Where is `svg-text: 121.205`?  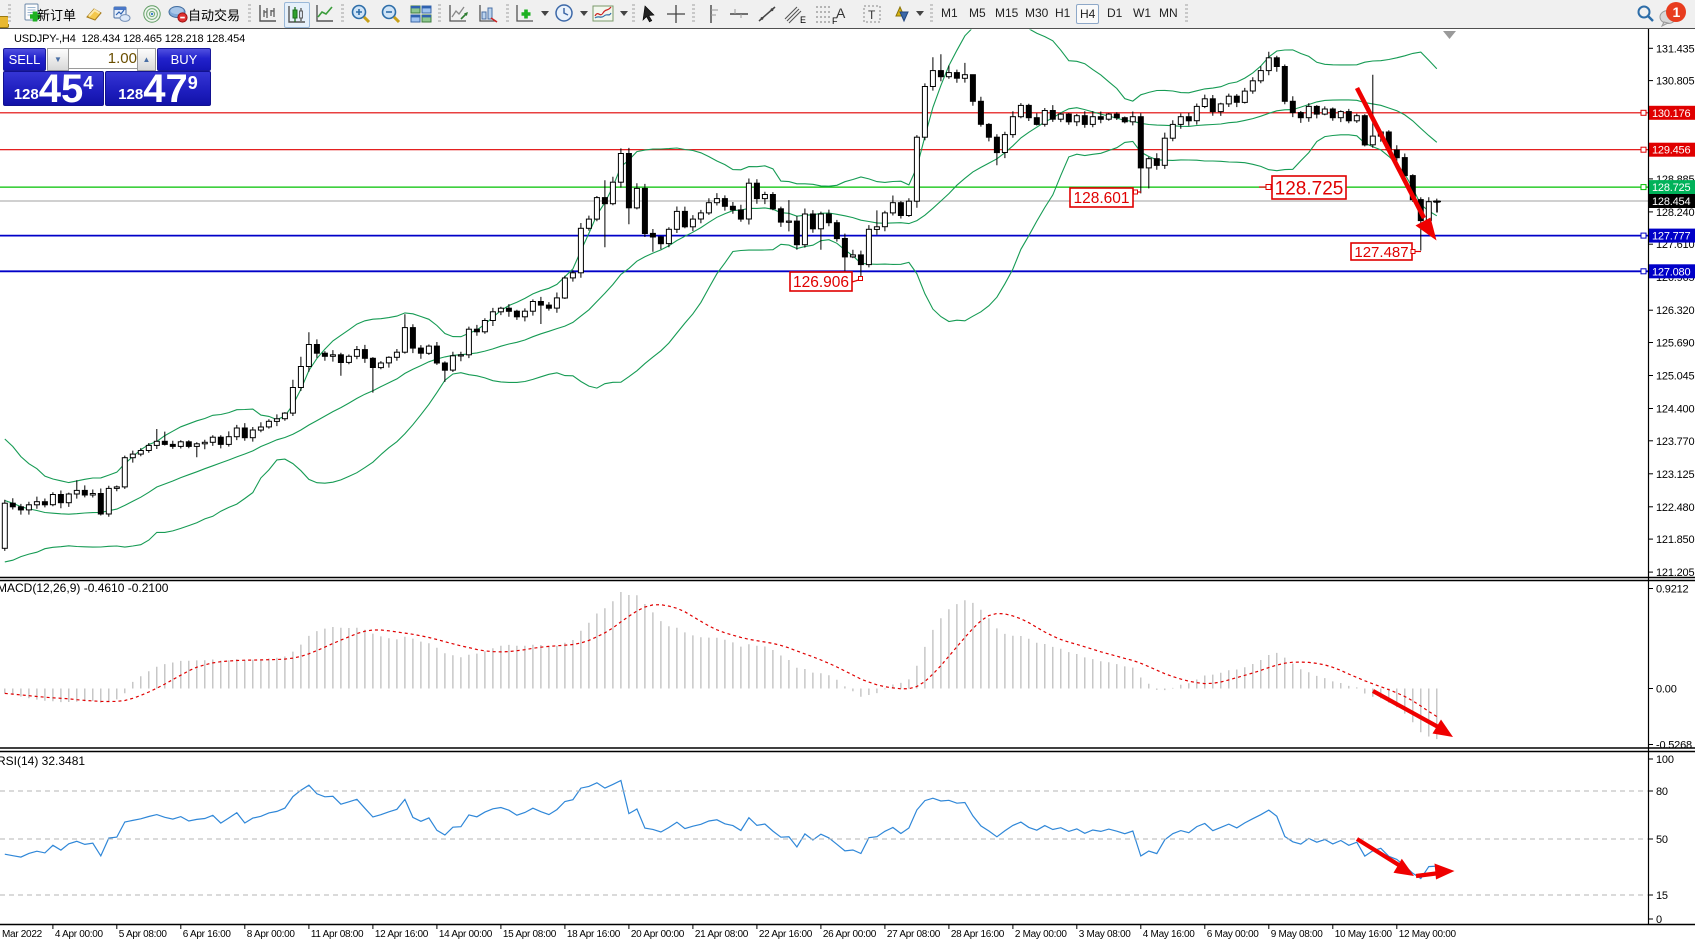
svg-text: 121.205 is located at coordinates (1675, 573).